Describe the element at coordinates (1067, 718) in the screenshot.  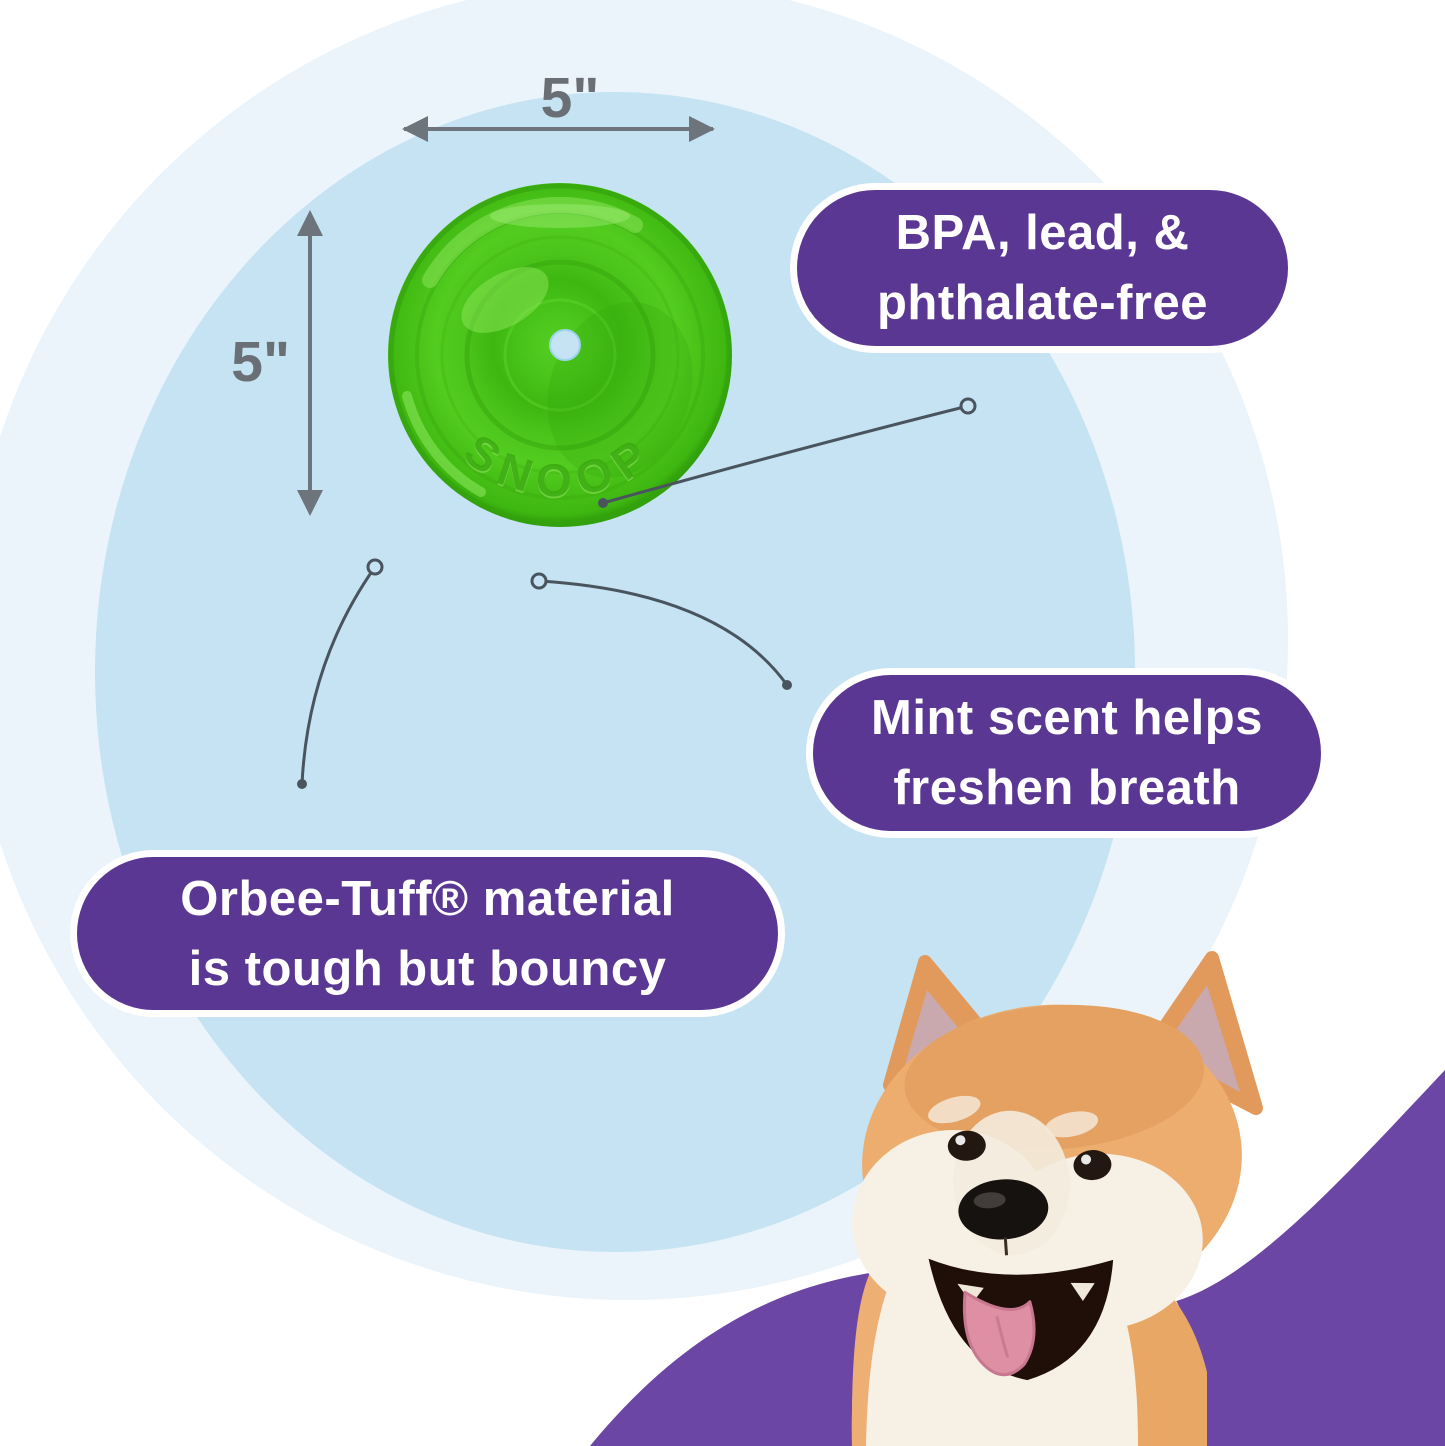
I see `callout-mint-line1: Mint scent helps` at that location.